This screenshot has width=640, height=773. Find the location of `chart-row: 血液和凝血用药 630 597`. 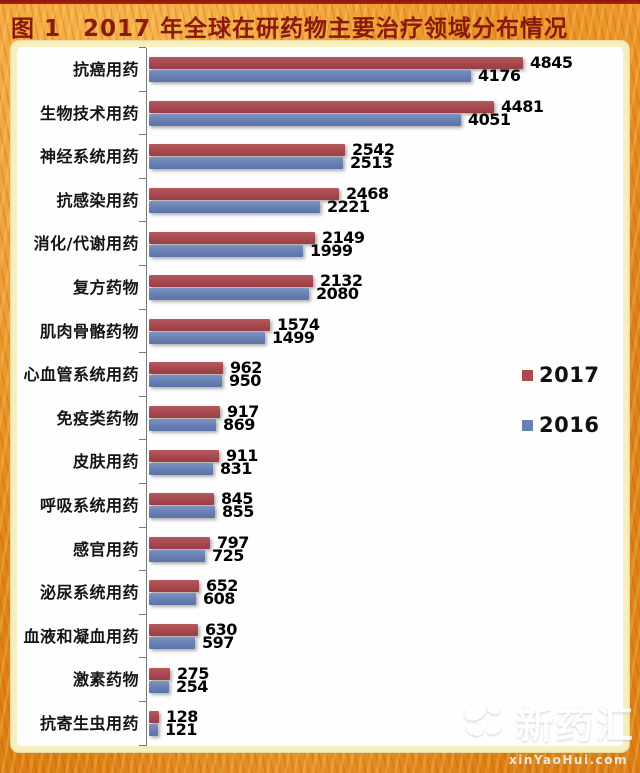

chart-row: 血液和凝血用药 630 597 is located at coordinates (320, 636).